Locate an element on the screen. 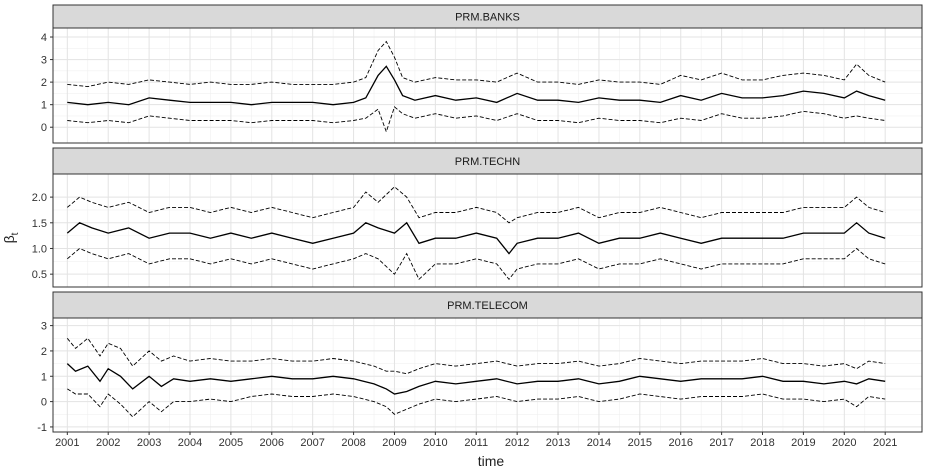 This screenshot has width=929, height=476. x-tick-label: 2002 is located at coordinates (108, 443).